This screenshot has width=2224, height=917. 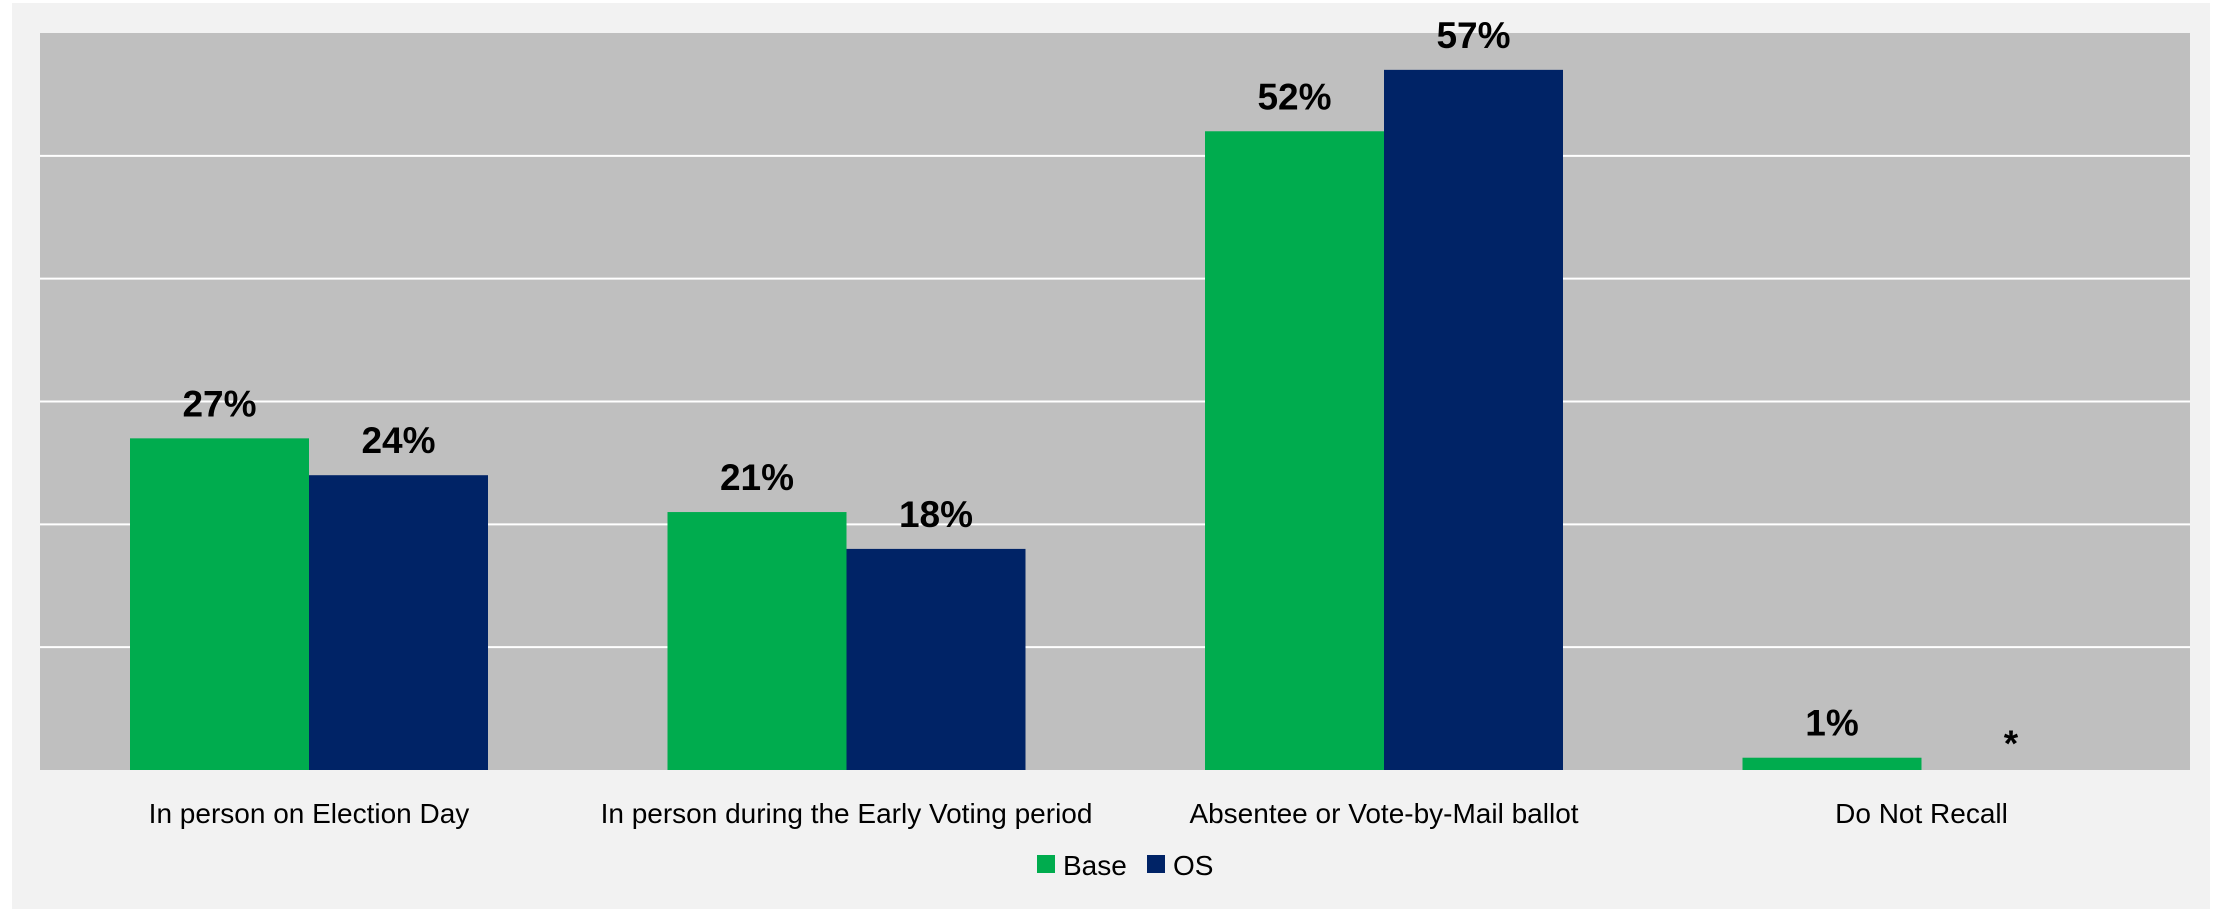 I want to click on data-label-os-3: 57%, so click(x=1473, y=35).